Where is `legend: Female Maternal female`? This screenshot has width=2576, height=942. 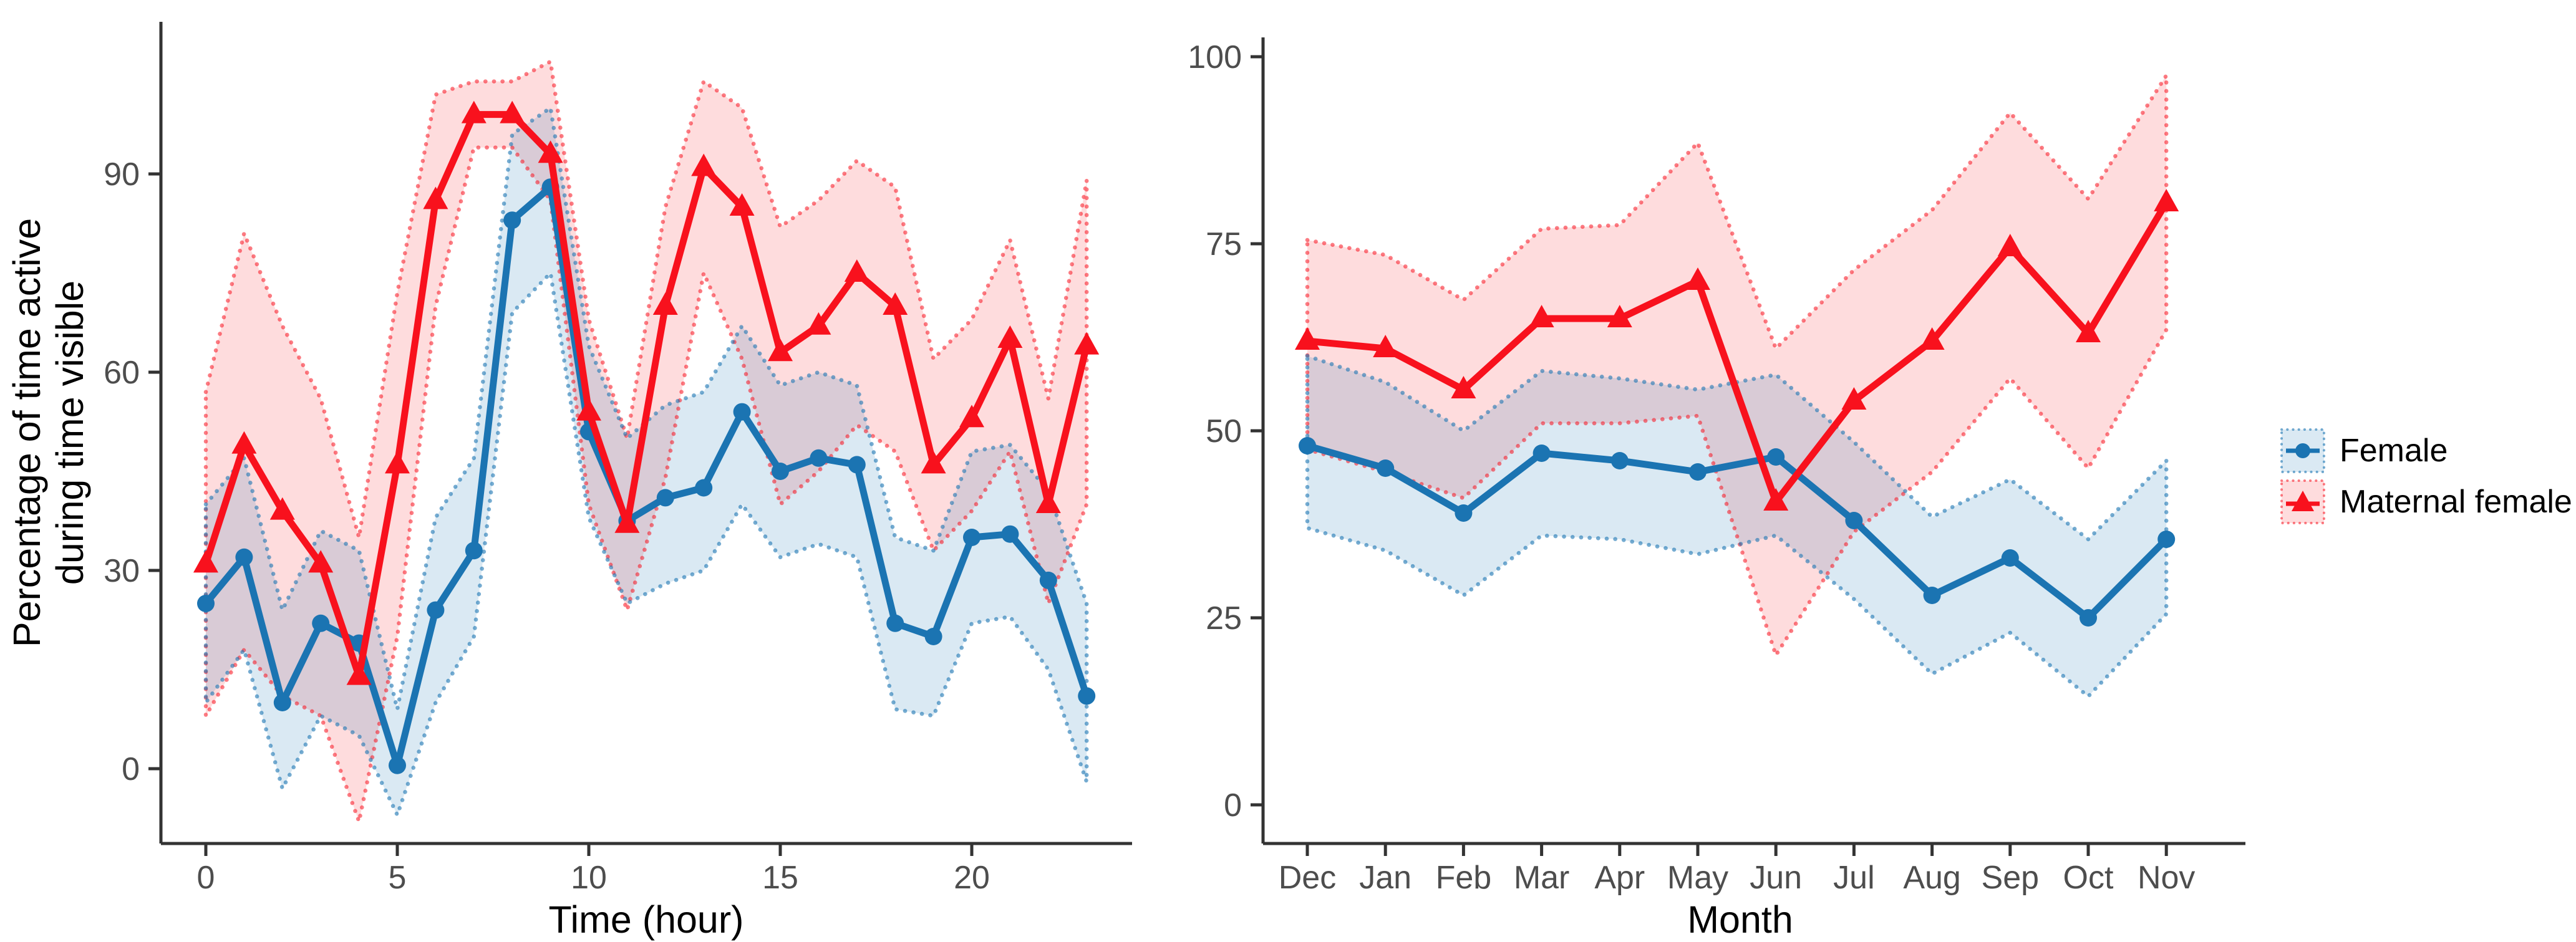
legend: Female Maternal female is located at coordinates (2426, 476).